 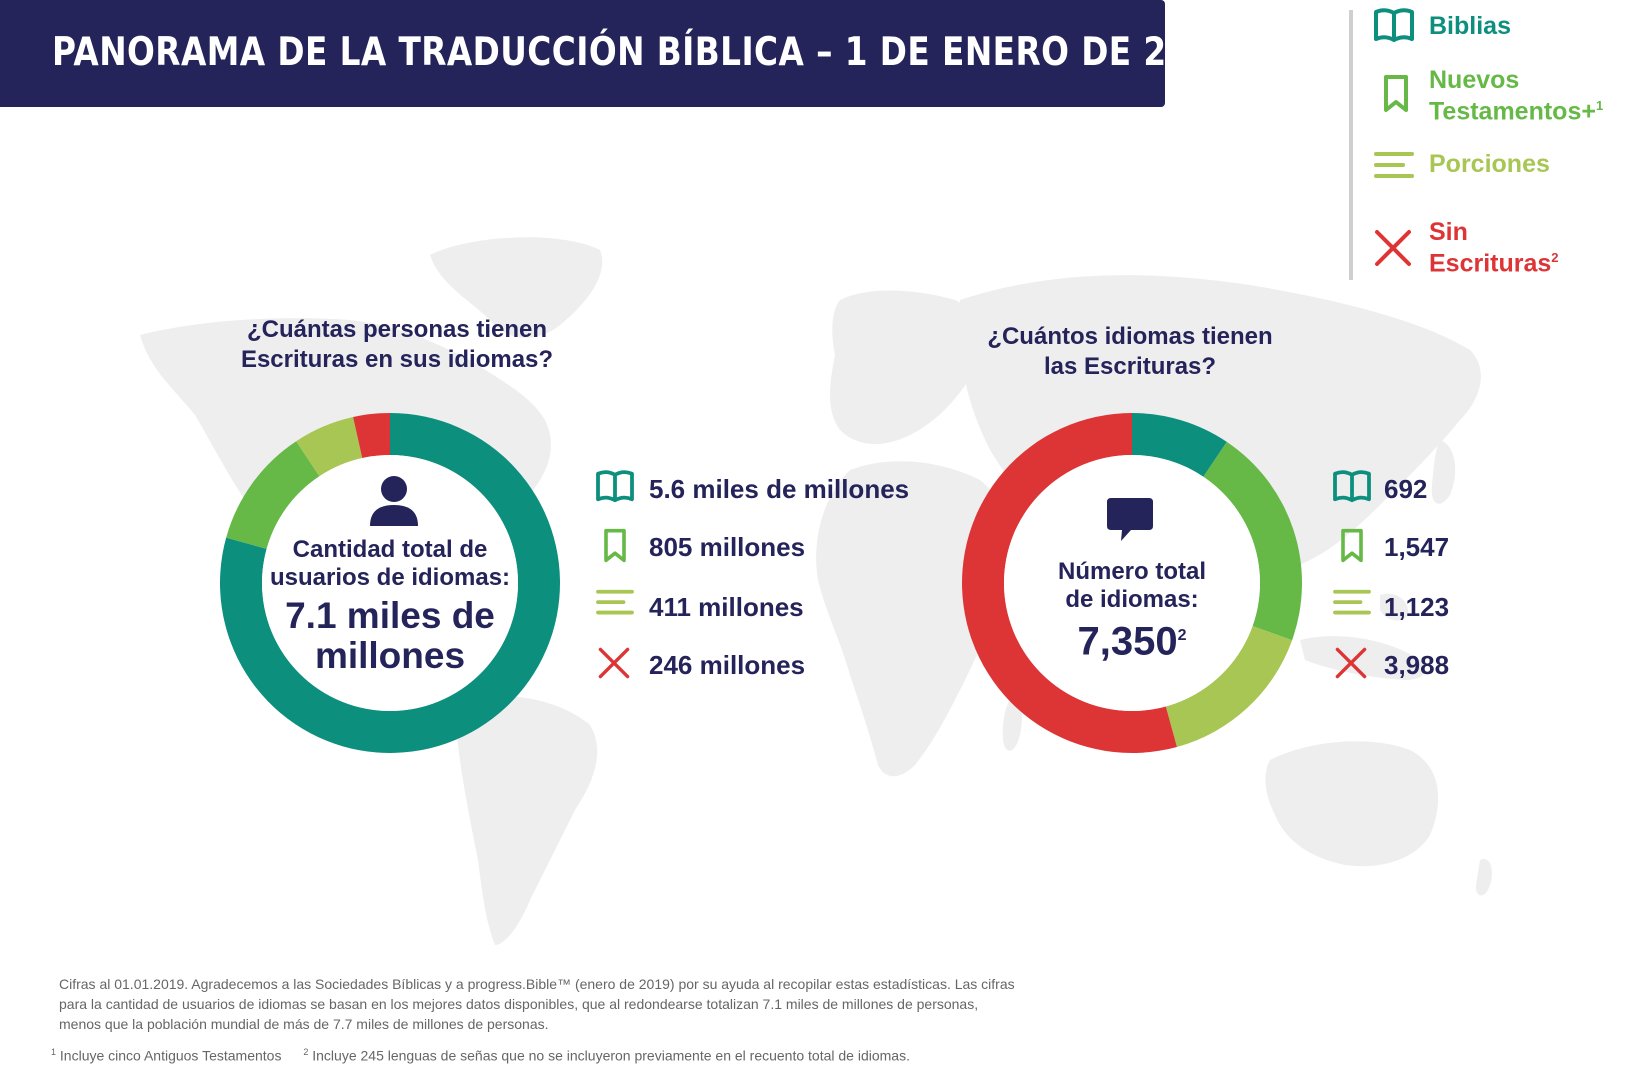 What do you see at coordinates (1132, 641) in the screenshot?
I see `languages-center-value: 7,3502` at bounding box center [1132, 641].